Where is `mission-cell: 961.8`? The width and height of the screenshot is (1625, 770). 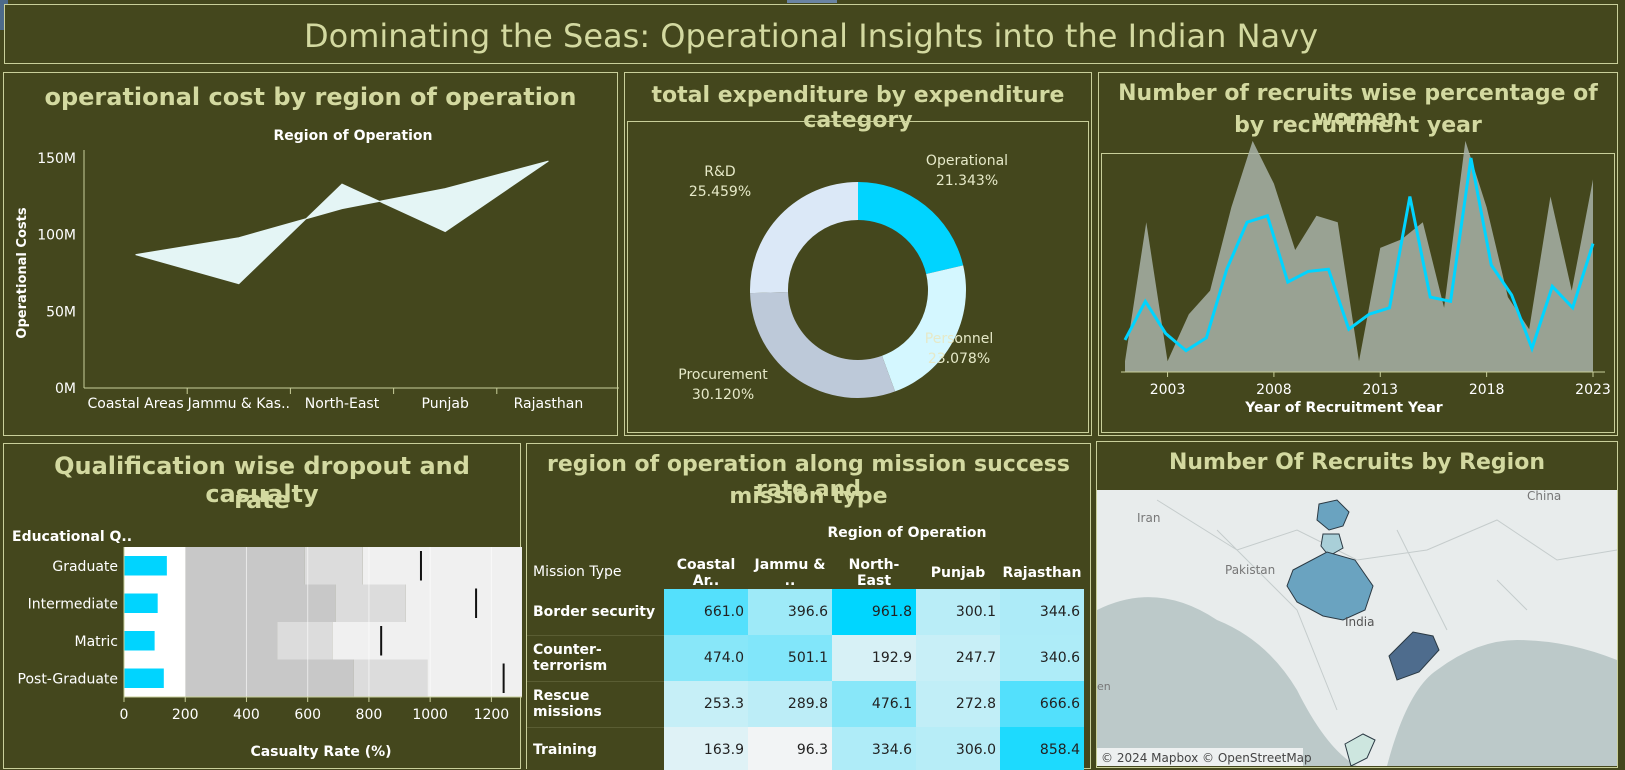 mission-cell: 961.8 is located at coordinates (874, 612).